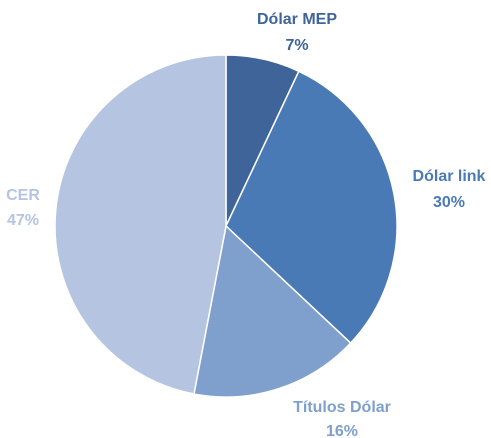 Image resolution: width=491 pixels, height=438 pixels. I want to click on slice-value-dolar-link: 30%, so click(449, 202).